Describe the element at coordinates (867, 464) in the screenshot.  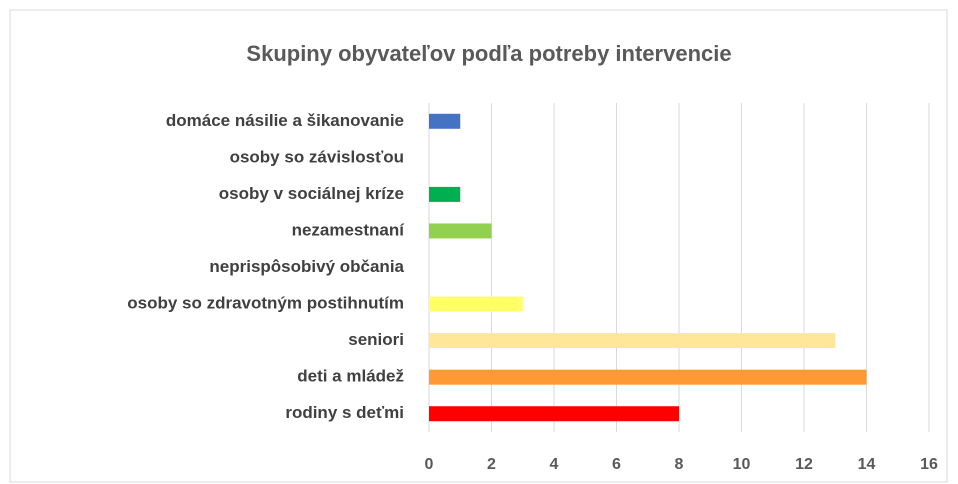
I see `x-tick-label: 14` at that location.